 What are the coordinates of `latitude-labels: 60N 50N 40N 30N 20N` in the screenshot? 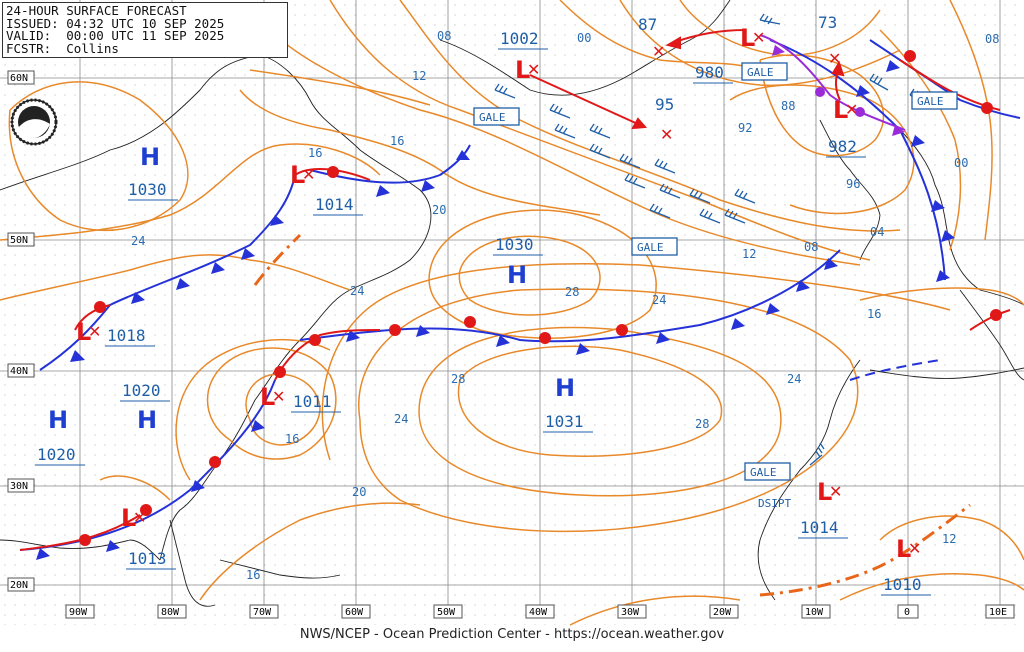 It's located at (21, 331).